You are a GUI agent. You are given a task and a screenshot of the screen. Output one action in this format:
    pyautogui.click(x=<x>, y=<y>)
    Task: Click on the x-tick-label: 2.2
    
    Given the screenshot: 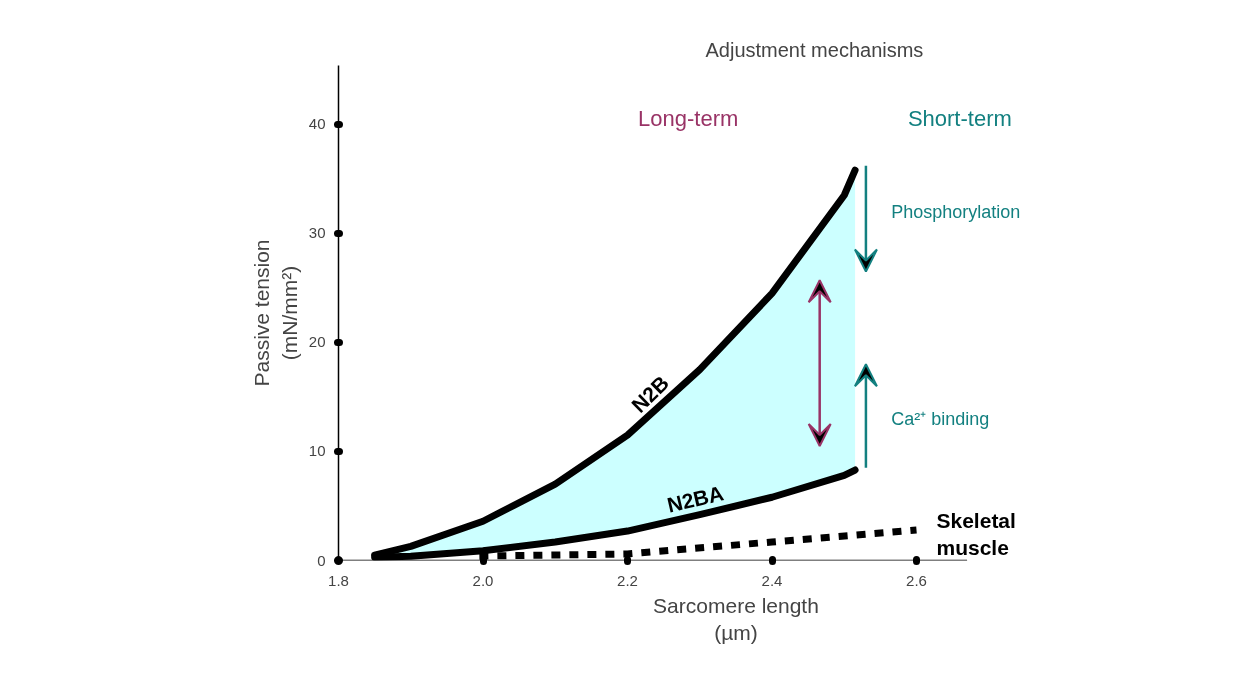 What is the action you would take?
    pyautogui.click(x=627, y=580)
    